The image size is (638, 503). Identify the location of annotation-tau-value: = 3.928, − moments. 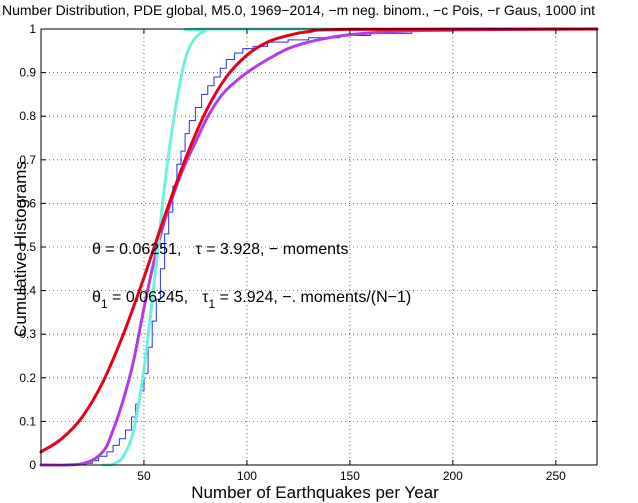
(275, 249).